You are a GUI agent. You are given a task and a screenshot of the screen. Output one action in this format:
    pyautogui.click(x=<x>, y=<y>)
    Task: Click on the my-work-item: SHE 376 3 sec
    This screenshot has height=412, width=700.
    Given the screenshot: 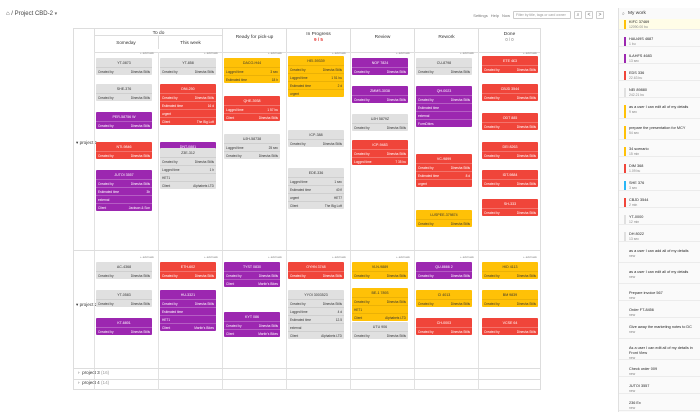 What is the action you would take?
    pyautogui.click(x=659, y=185)
    